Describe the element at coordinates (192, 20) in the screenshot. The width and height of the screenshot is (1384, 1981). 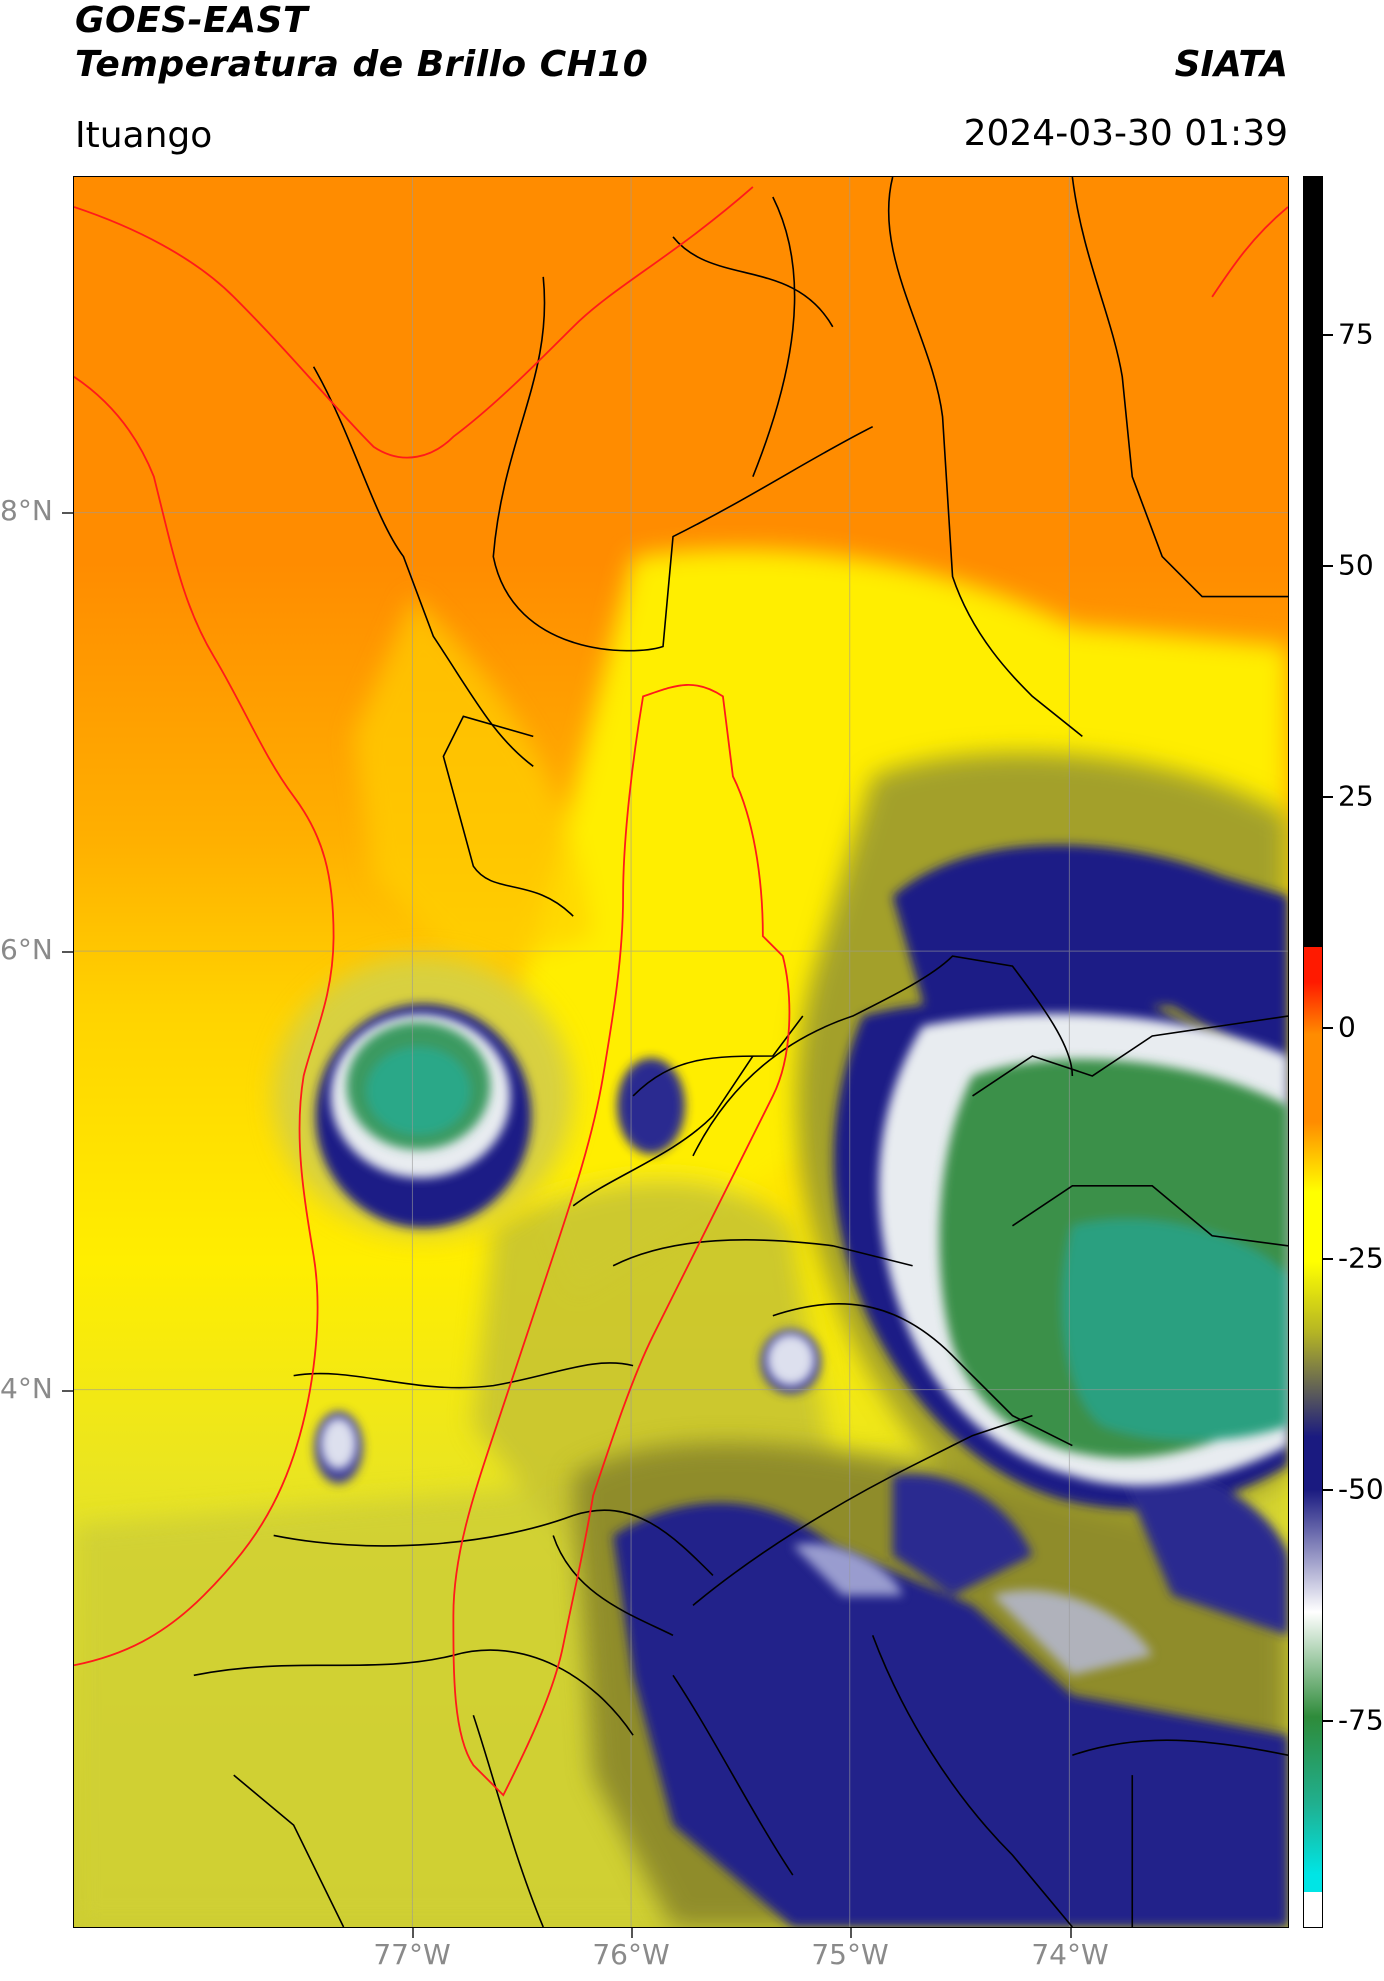
I see `satellite-title: GOES-EAST` at that location.